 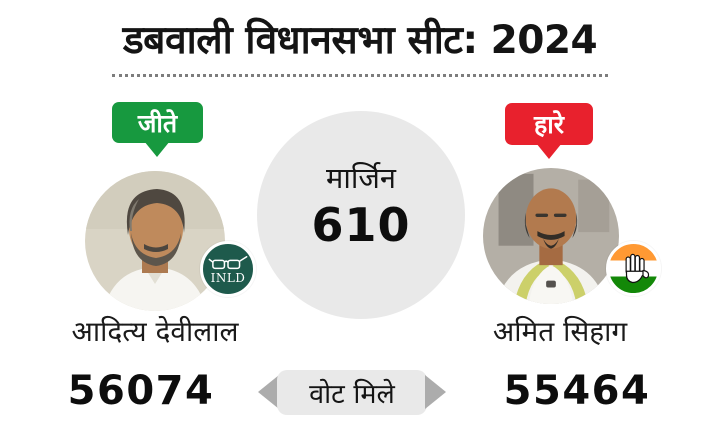 I want to click on margin-circle: मार्जिन 610, so click(x=361, y=215).